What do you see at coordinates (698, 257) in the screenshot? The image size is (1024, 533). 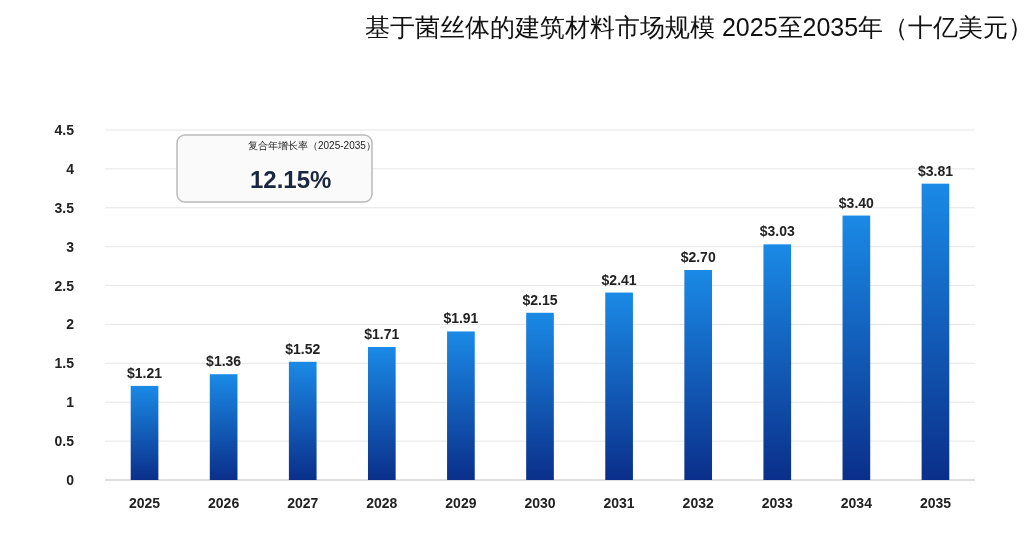 I see `data-label: $2.70` at bounding box center [698, 257].